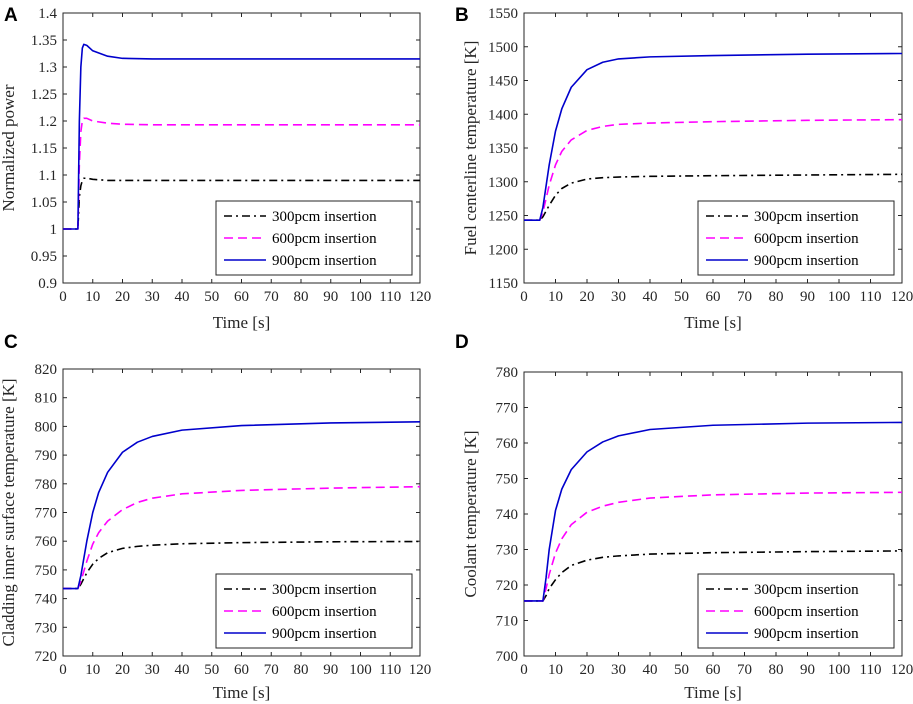 Image resolution: width=913 pixels, height=704 pixels. I want to click on y-tick-label-a: 1.25, so click(44, 95).